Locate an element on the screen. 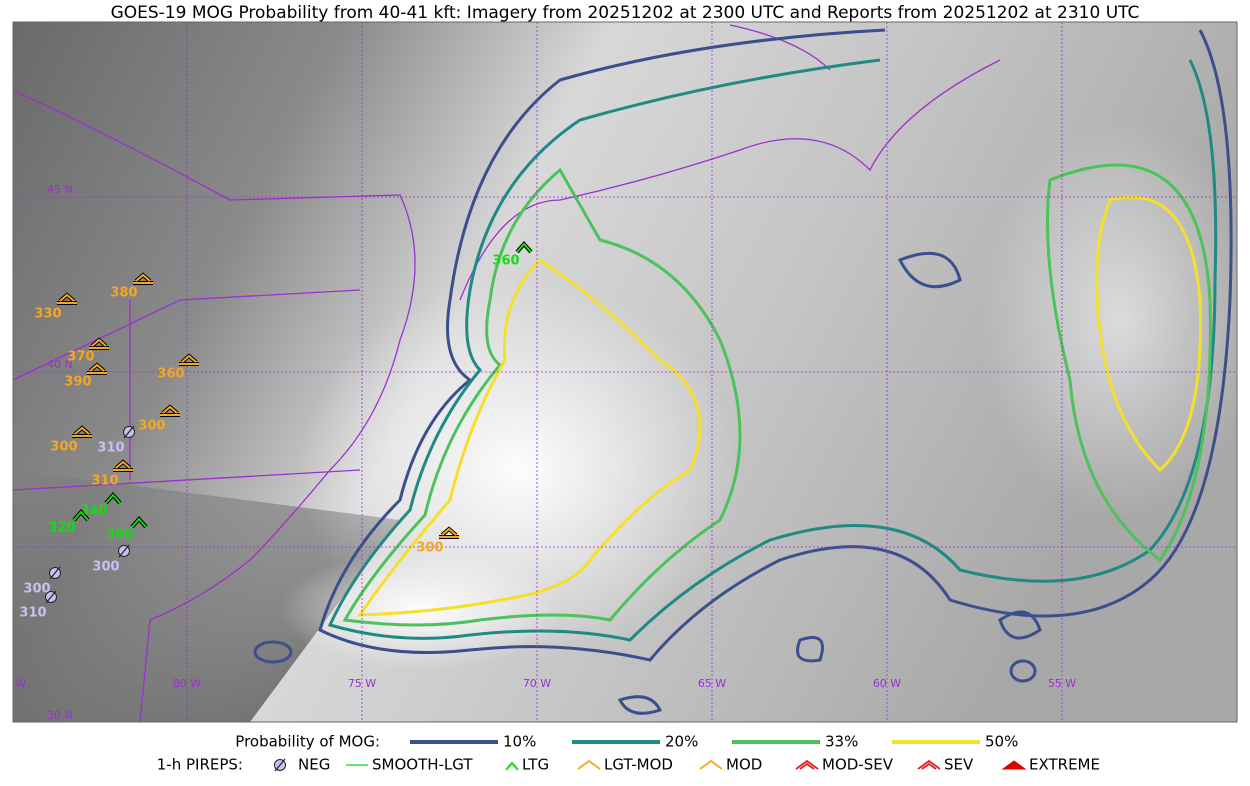 The image size is (1250, 786). lon-label: 55 W is located at coordinates (1062, 683).